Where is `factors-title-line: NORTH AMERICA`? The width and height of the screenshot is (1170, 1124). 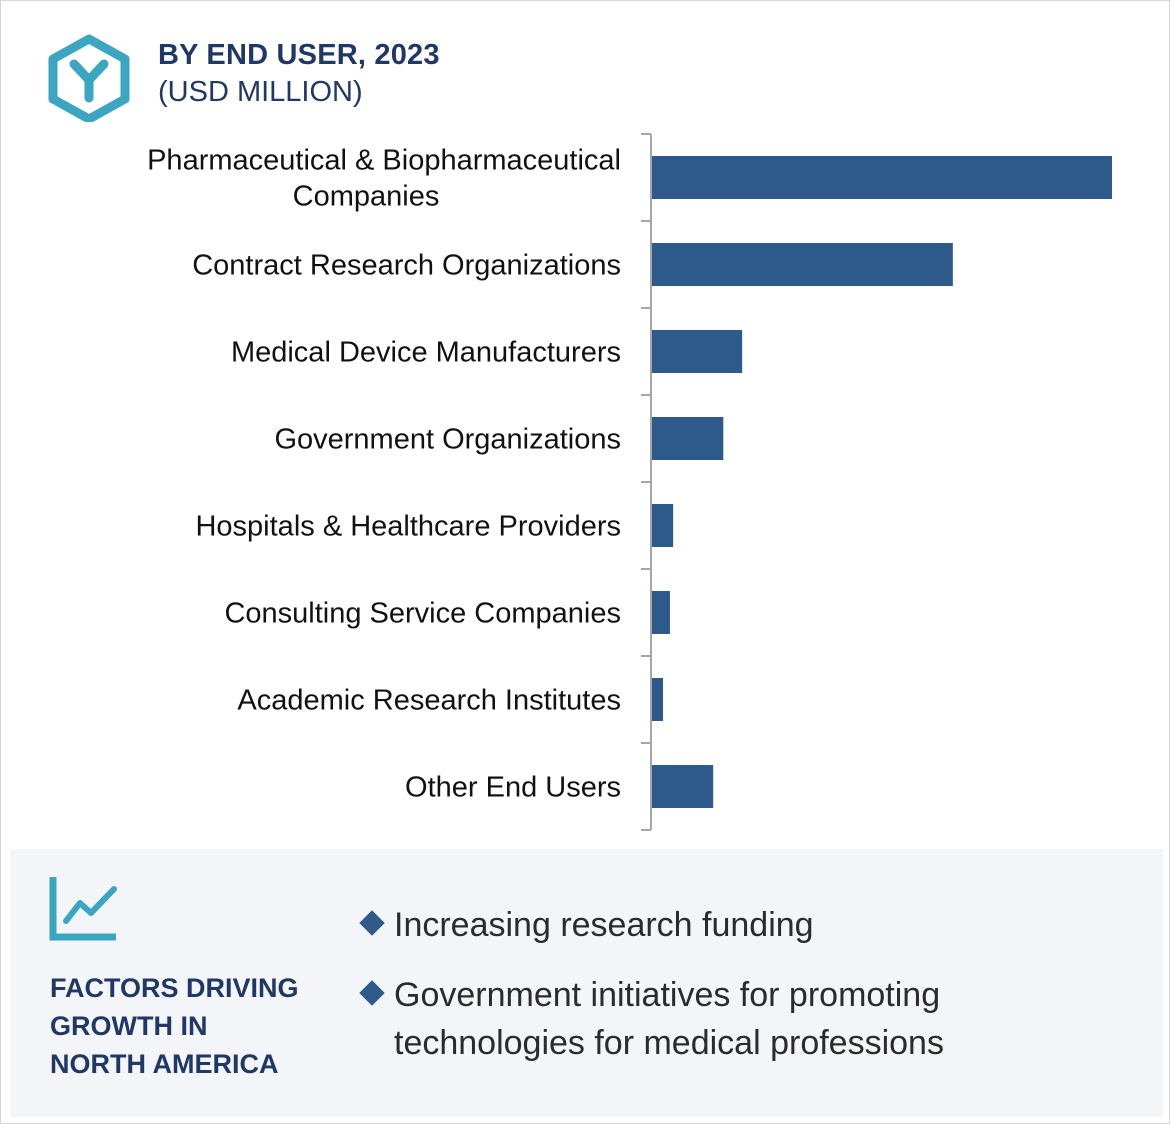 factors-title-line: NORTH AMERICA is located at coordinates (164, 1064).